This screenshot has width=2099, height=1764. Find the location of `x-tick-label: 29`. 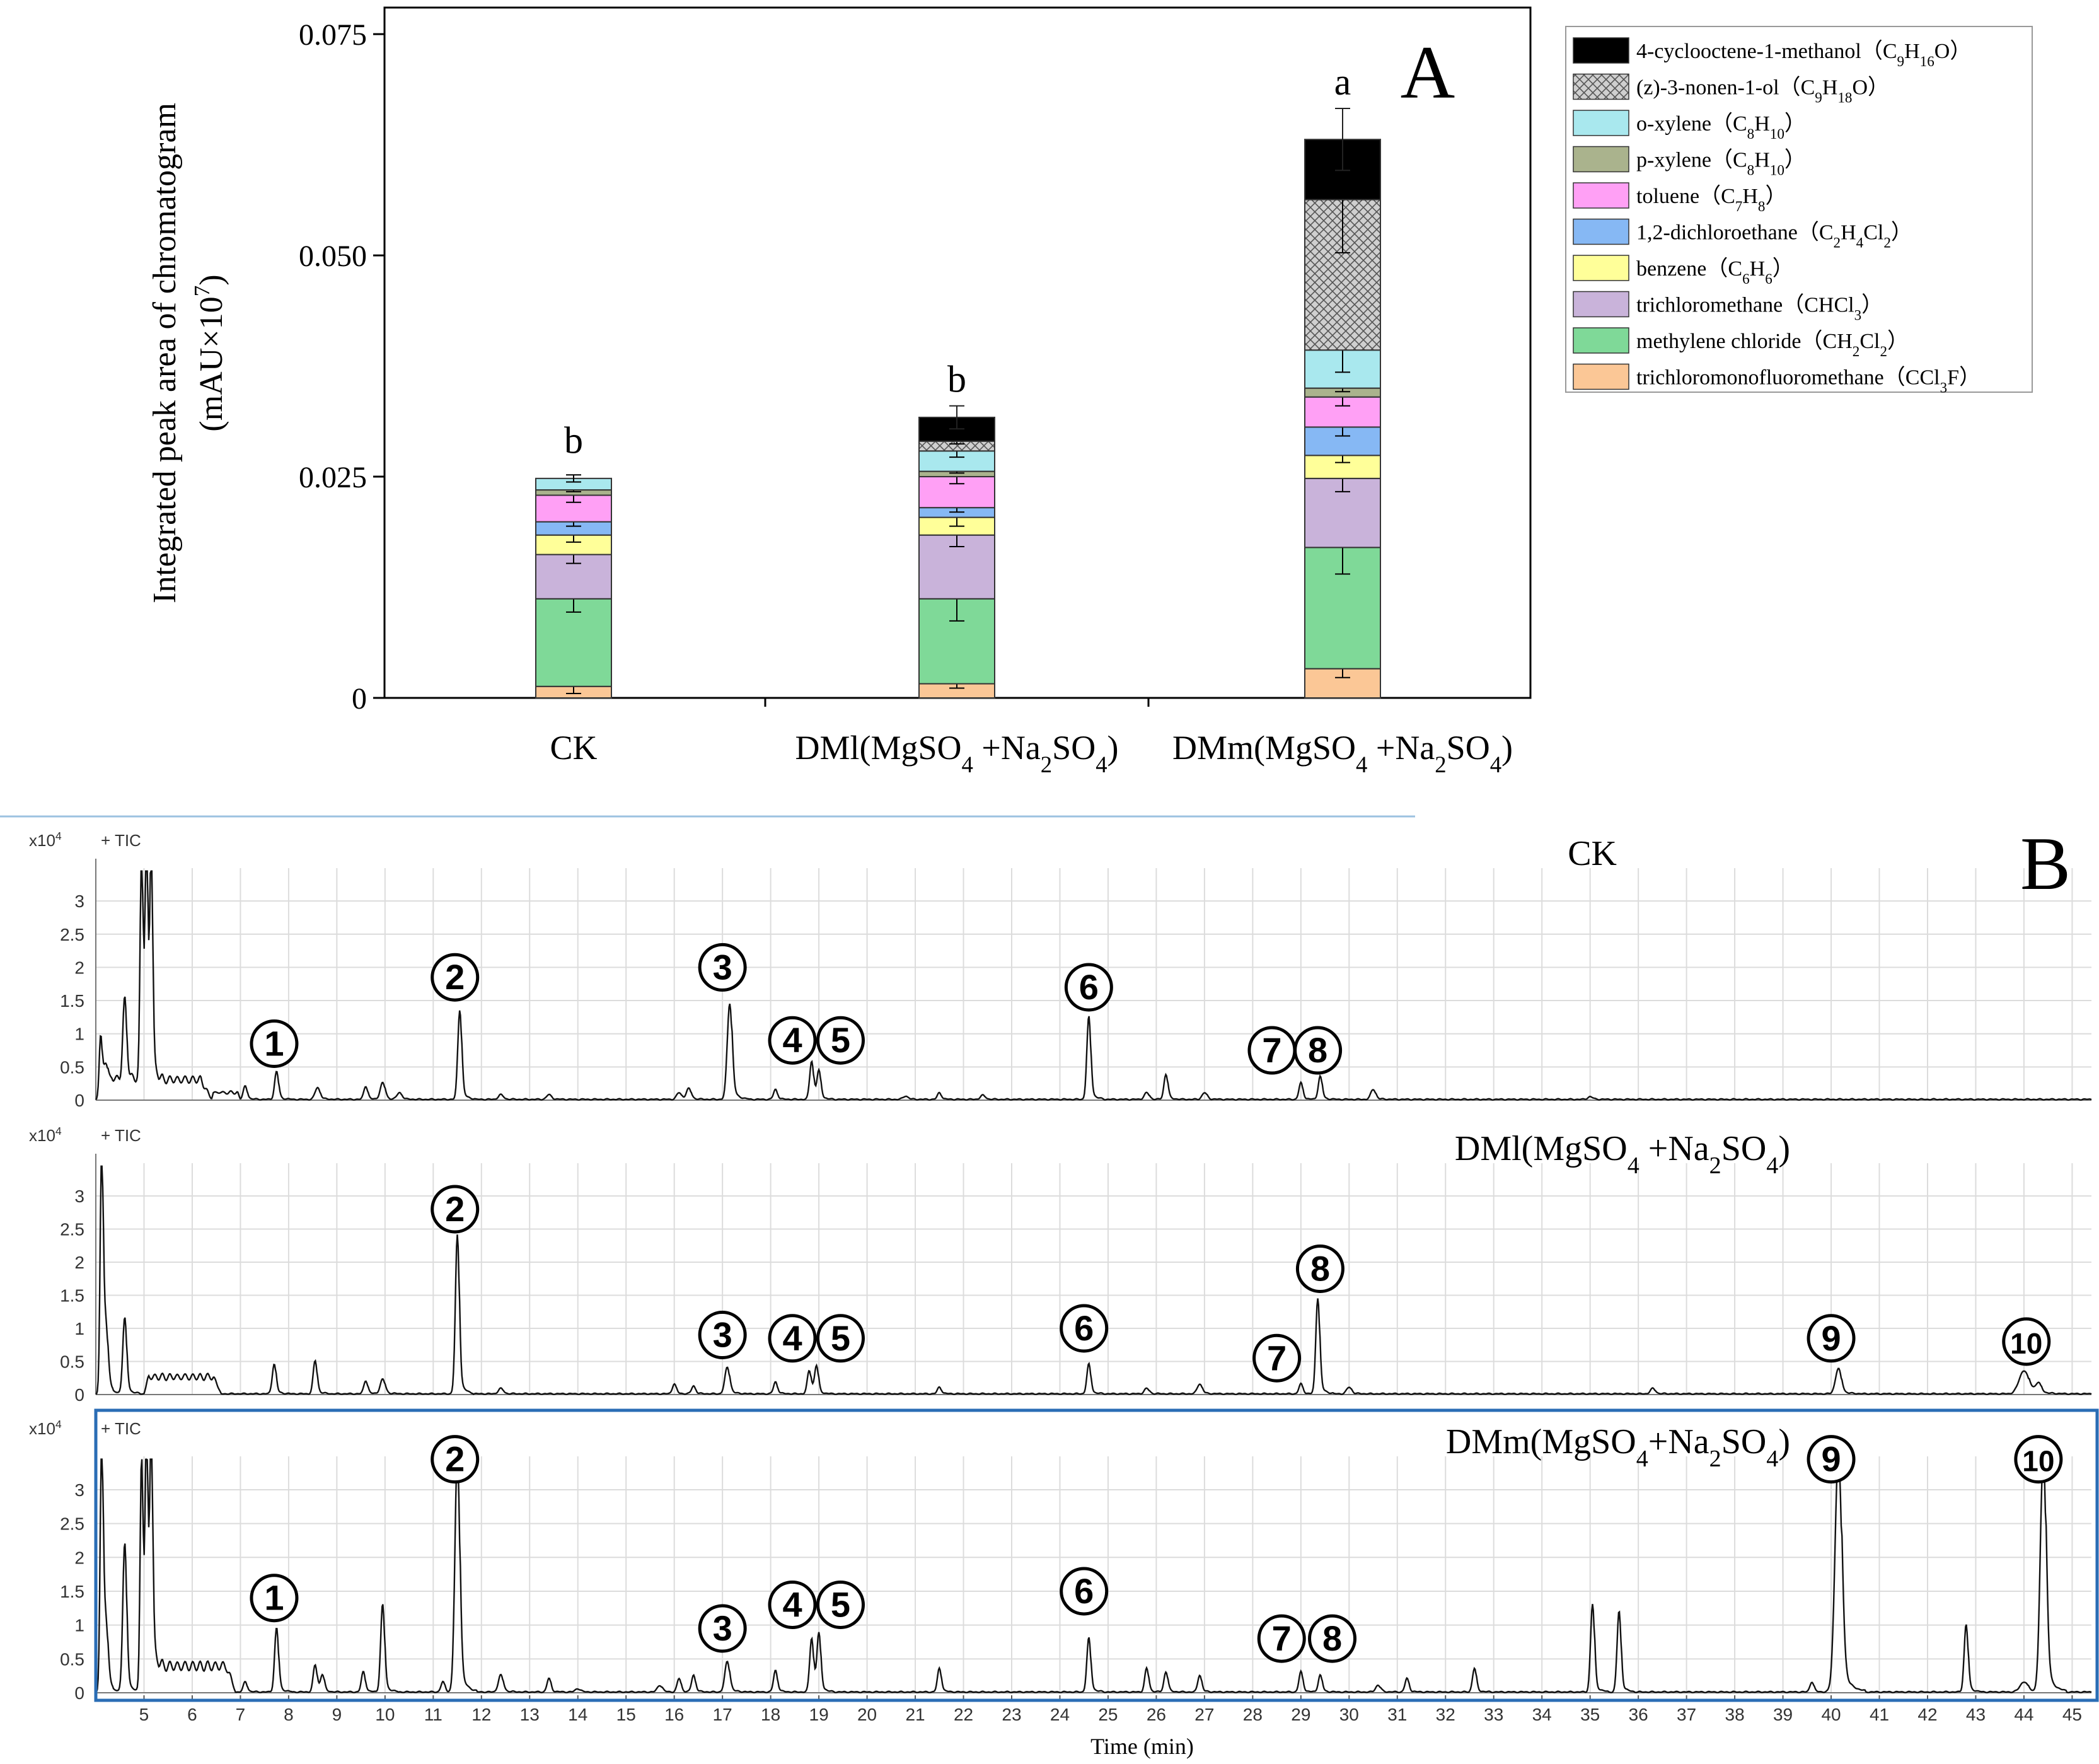

x-tick-label: 29 is located at coordinates (1300, 1714).